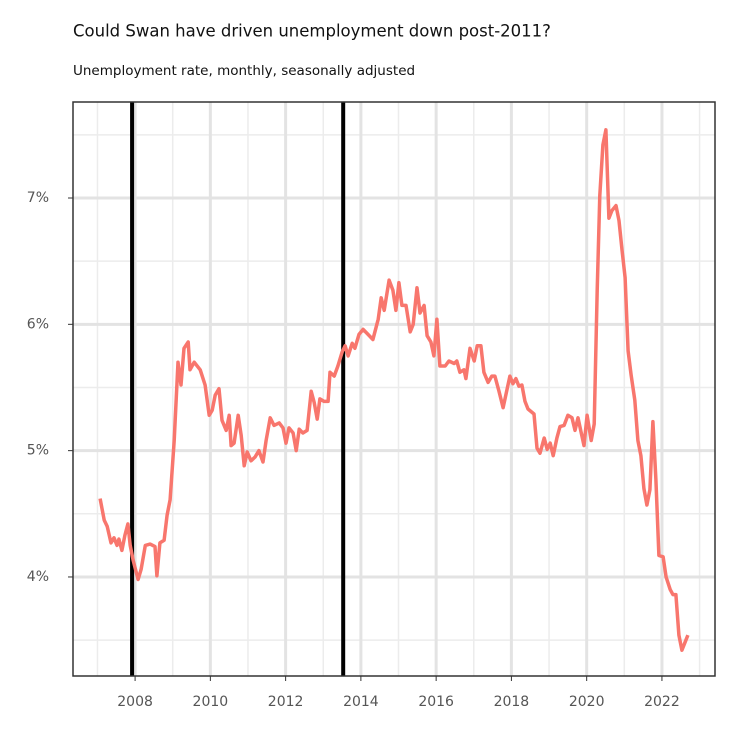 The image size is (740, 740). Describe the element at coordinates (587, 702) in the screenshot. I see `x-tick-label: 2020` at that location.